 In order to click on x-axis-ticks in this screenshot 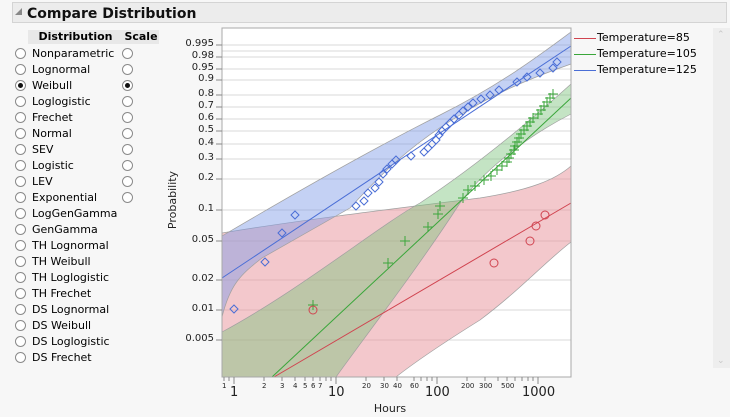, I will do `click(381, 380)`.